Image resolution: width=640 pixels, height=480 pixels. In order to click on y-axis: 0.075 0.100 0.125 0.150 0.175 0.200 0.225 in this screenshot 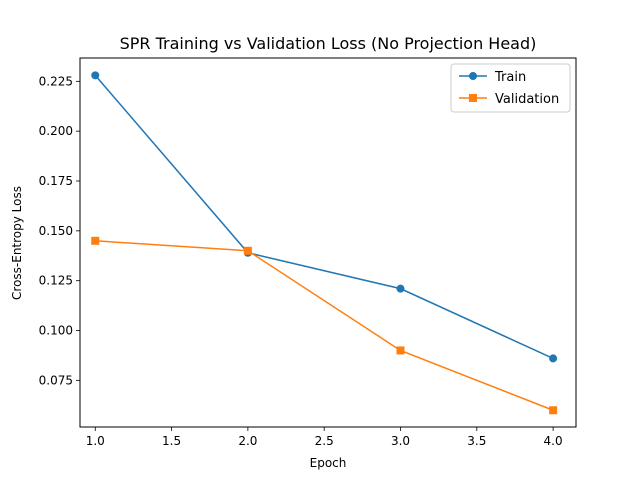, I will do `click(59, 230)`.